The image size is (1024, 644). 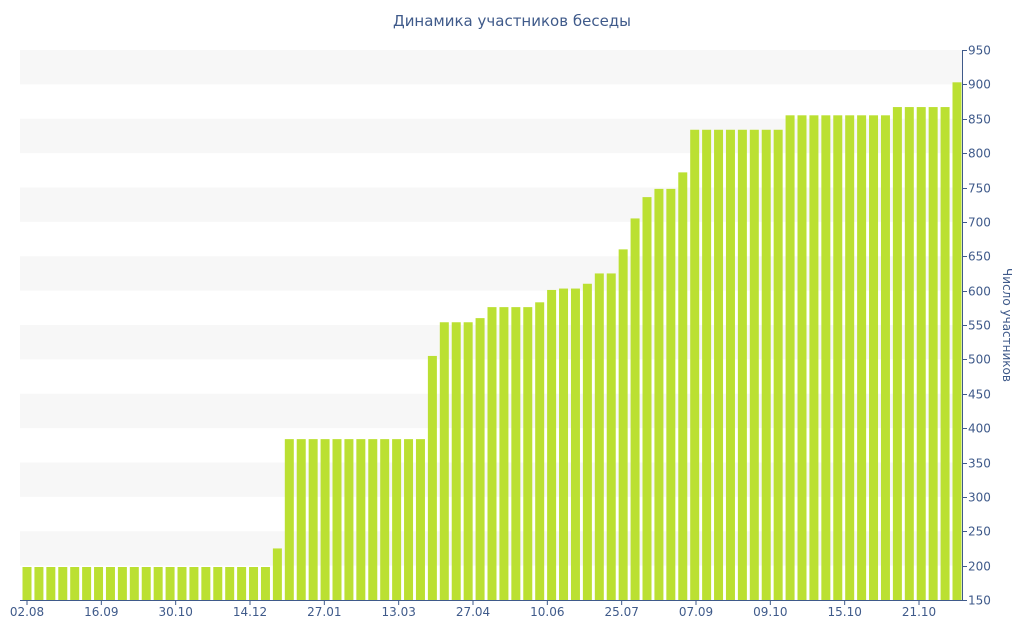 What do you see at coordinates (621, 612) in the screenshot?
I see `x-tick-label: 25.07` at bounding box center [621, 612].